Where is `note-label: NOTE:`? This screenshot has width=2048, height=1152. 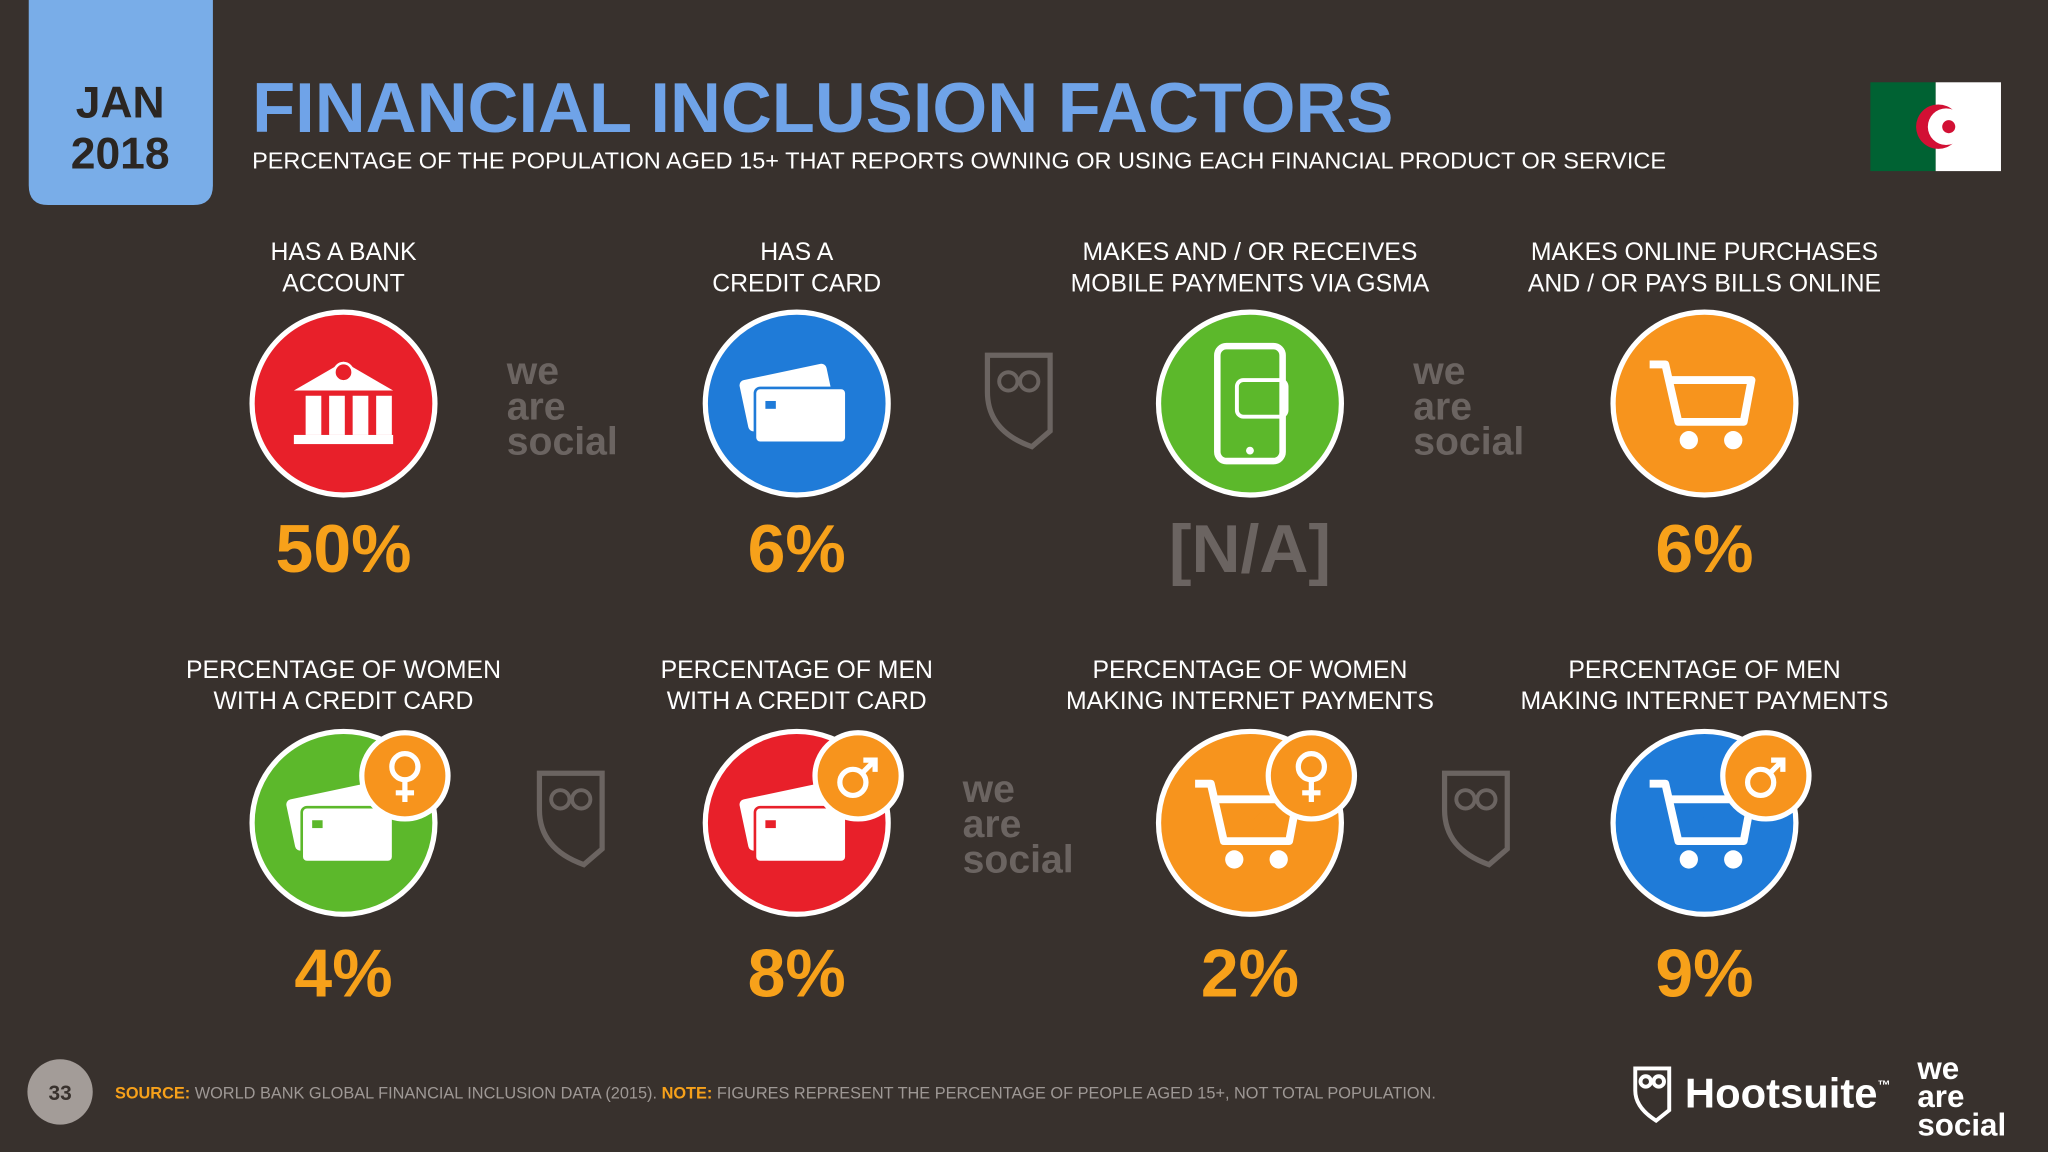 note-label: NOTE: is located at coordinates (687, 1093).